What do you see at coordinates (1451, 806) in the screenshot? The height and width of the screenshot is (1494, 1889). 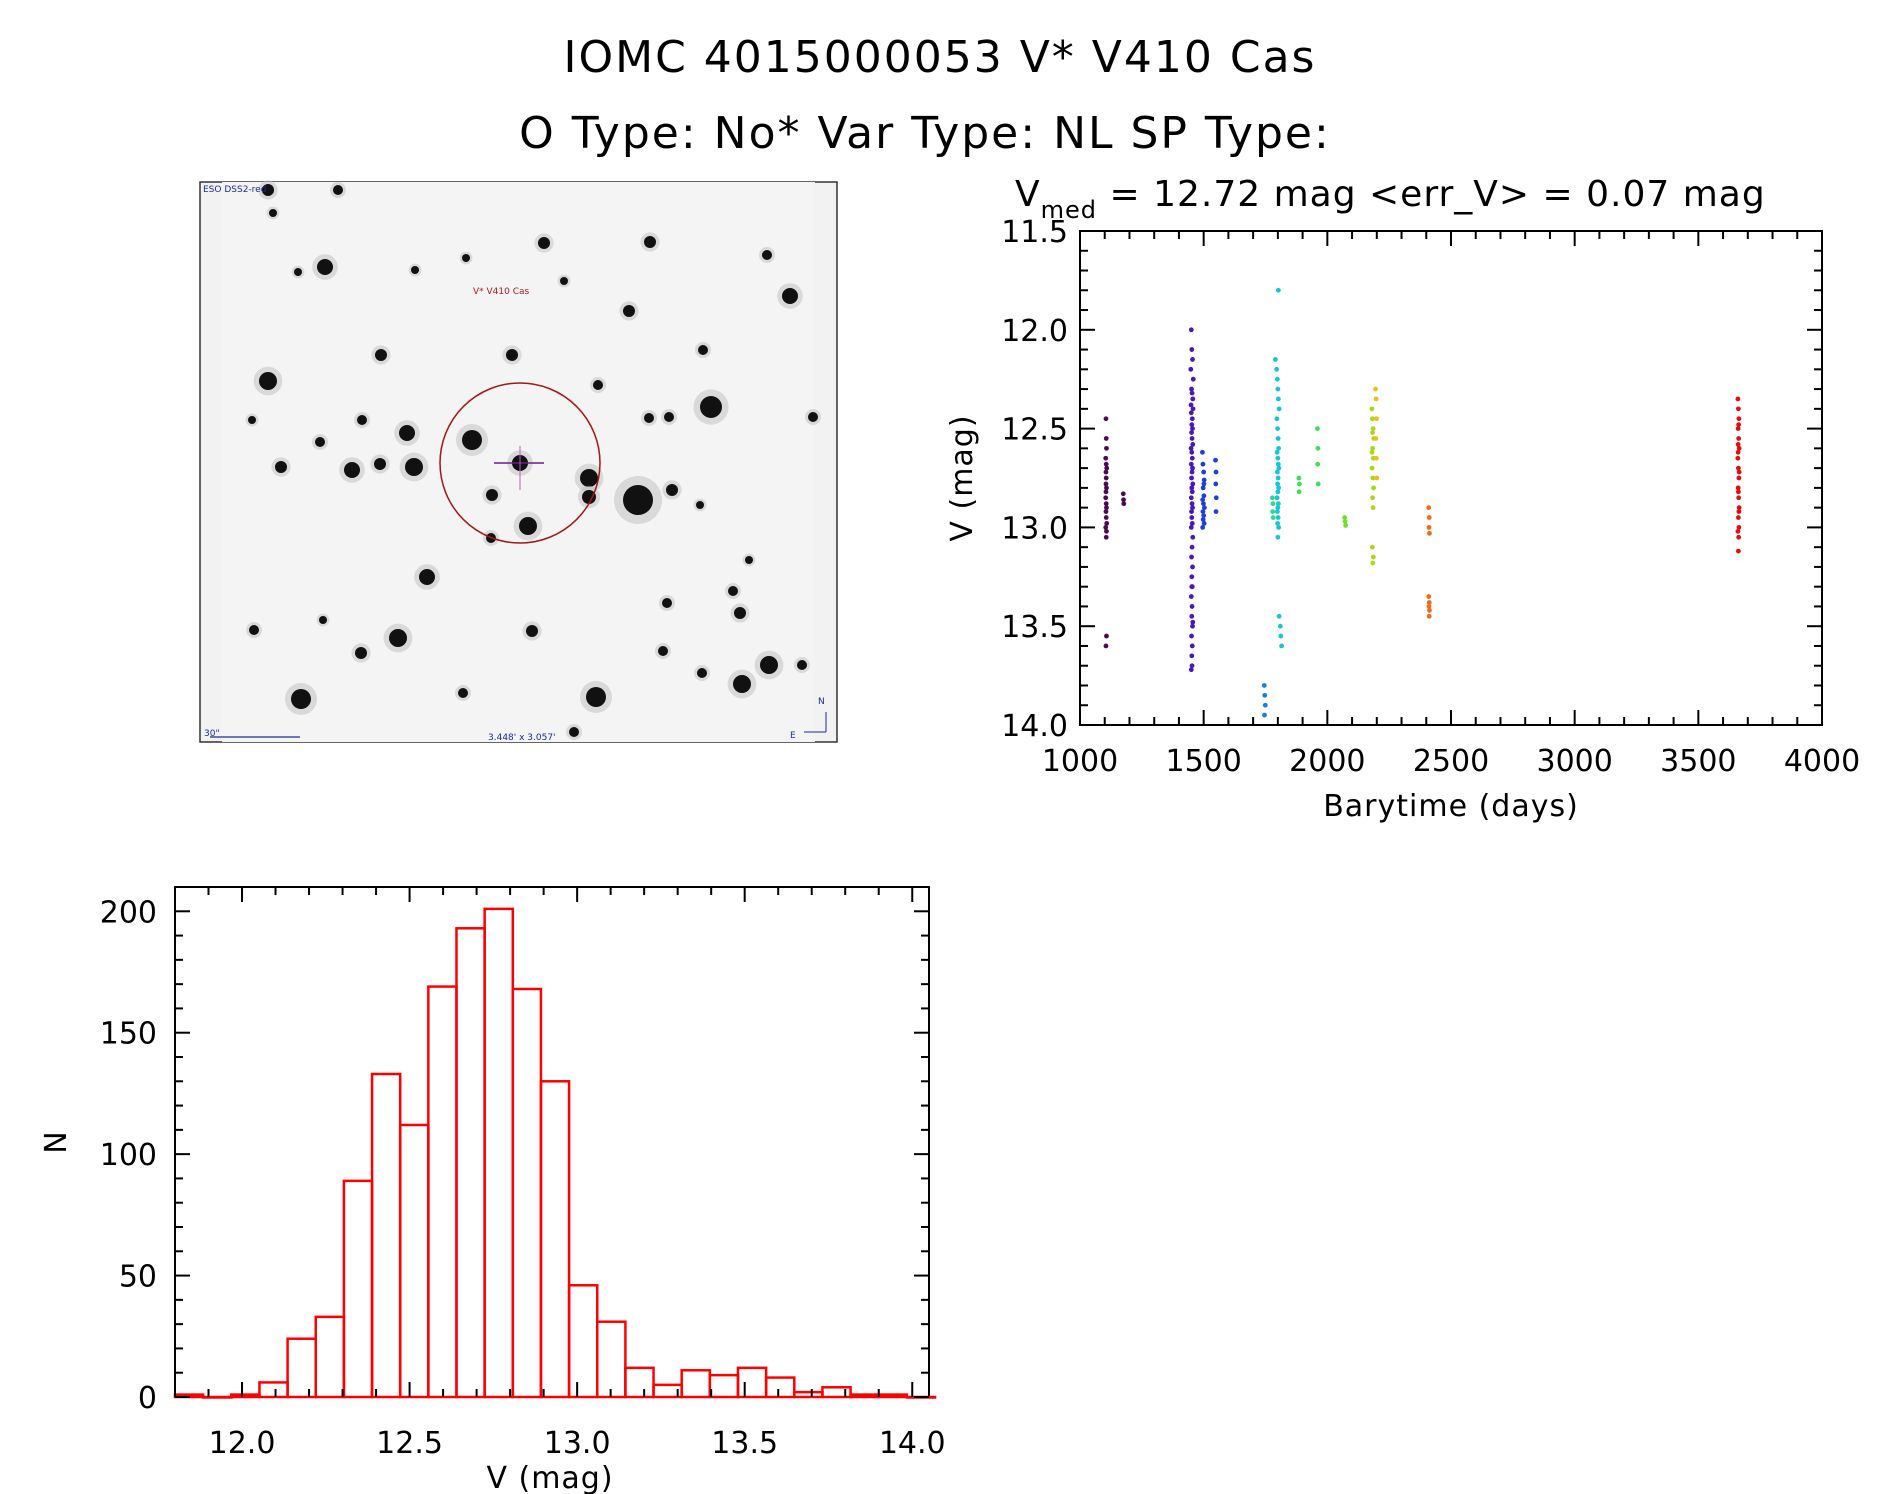 I see `lightcurve-xlabel: Barytime (days)` at bounding box center [1451, 806].